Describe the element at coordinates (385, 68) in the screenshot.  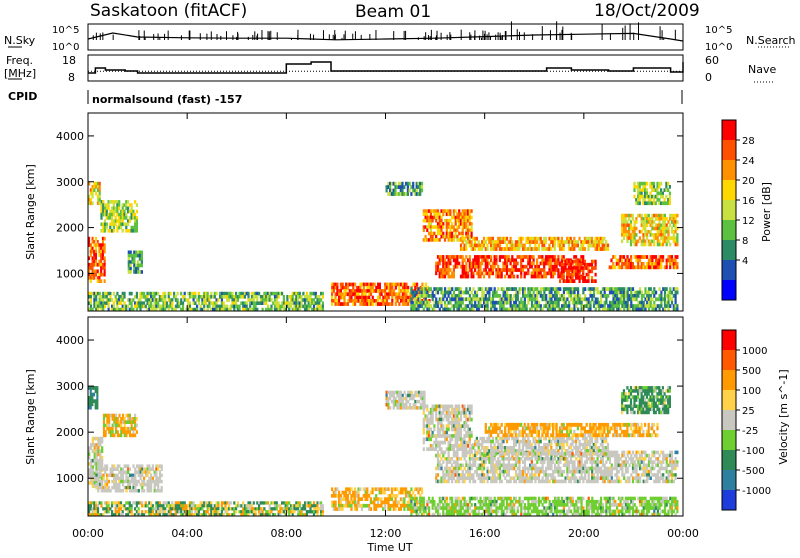
I see `freq-panel-frame` at that location.